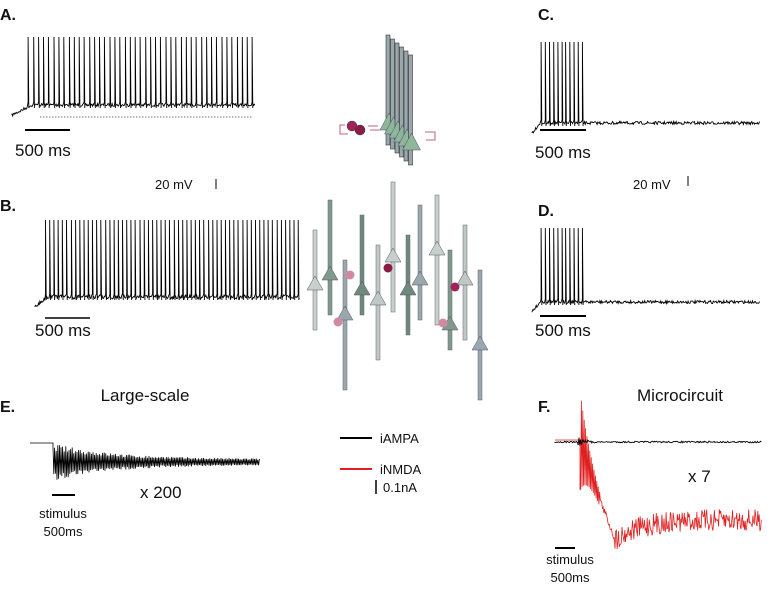  I want to click on legend-label: iNMDA, so click(400, 469).